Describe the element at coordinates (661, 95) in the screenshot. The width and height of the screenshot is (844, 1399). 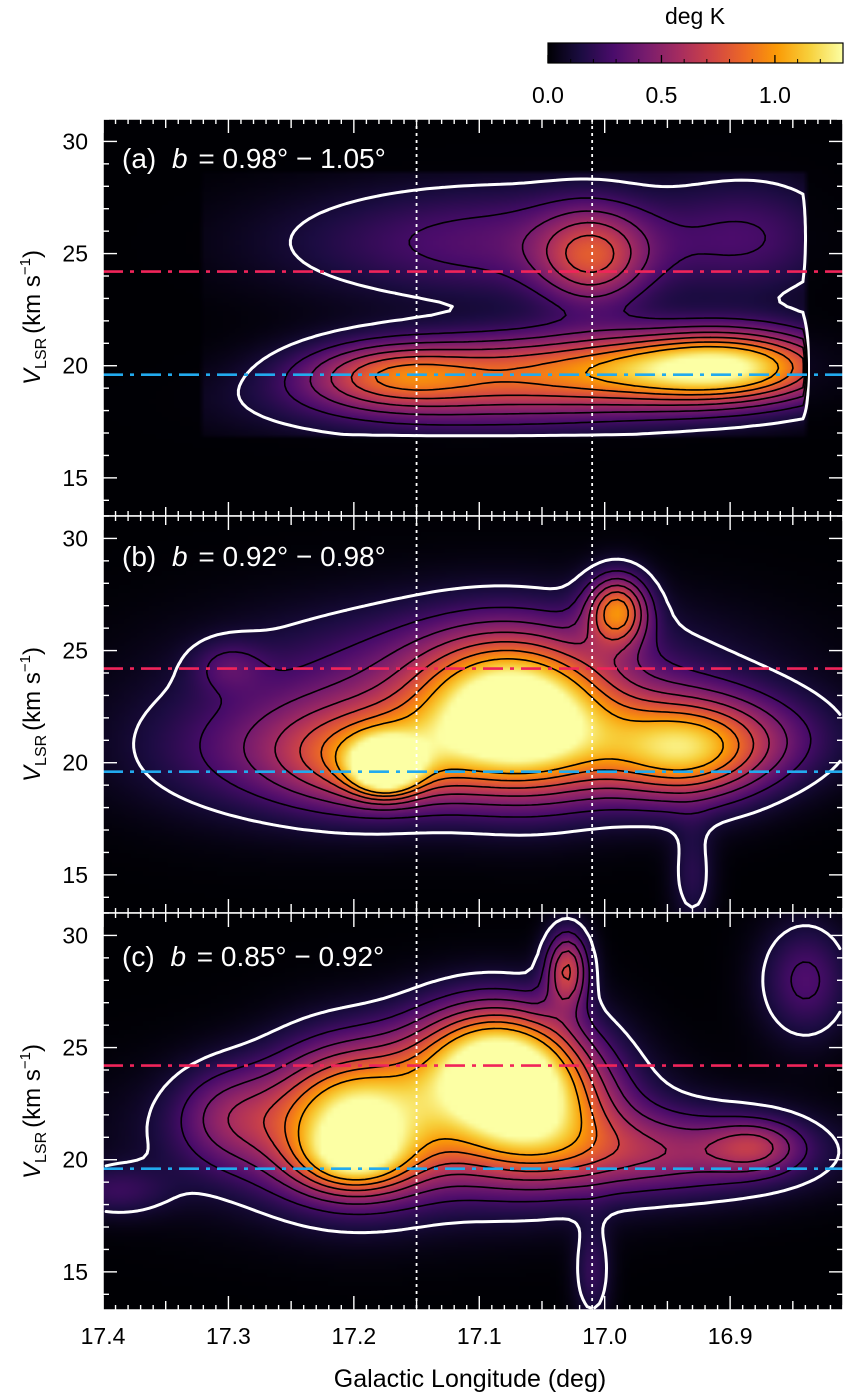
I see `colorbar-tick-label: 0.5` at that location.